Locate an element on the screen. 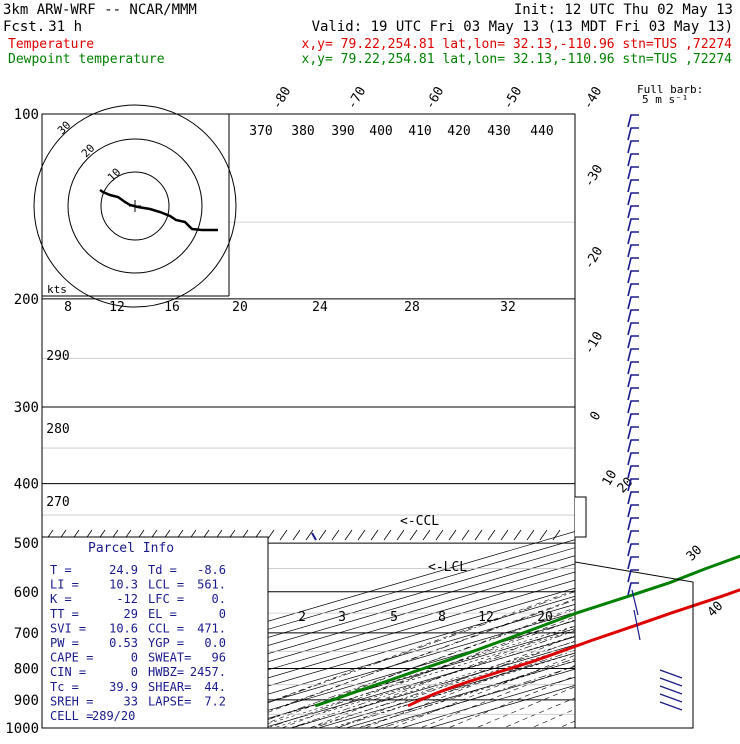 This screenshot has width=740, height=744. parcel-label: YGP = is located at coordinates (166, 643).